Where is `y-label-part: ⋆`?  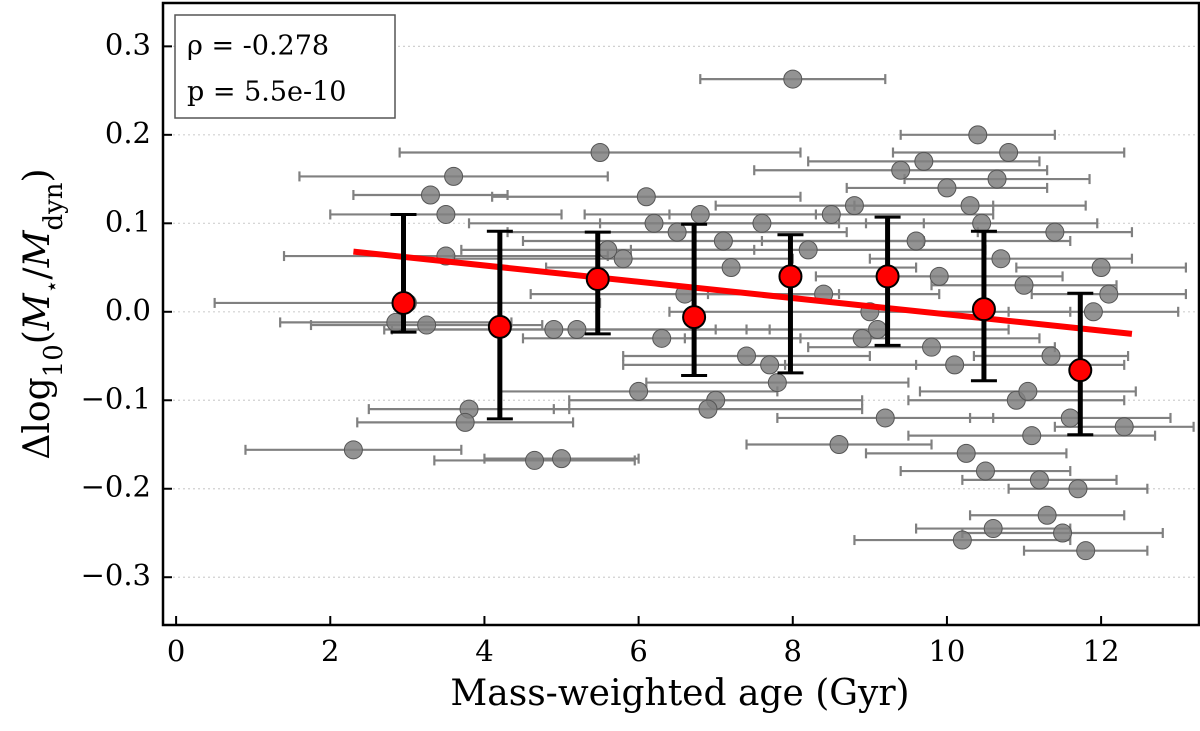
y-label-part: ⋆ is located at coordinates (52, 287).